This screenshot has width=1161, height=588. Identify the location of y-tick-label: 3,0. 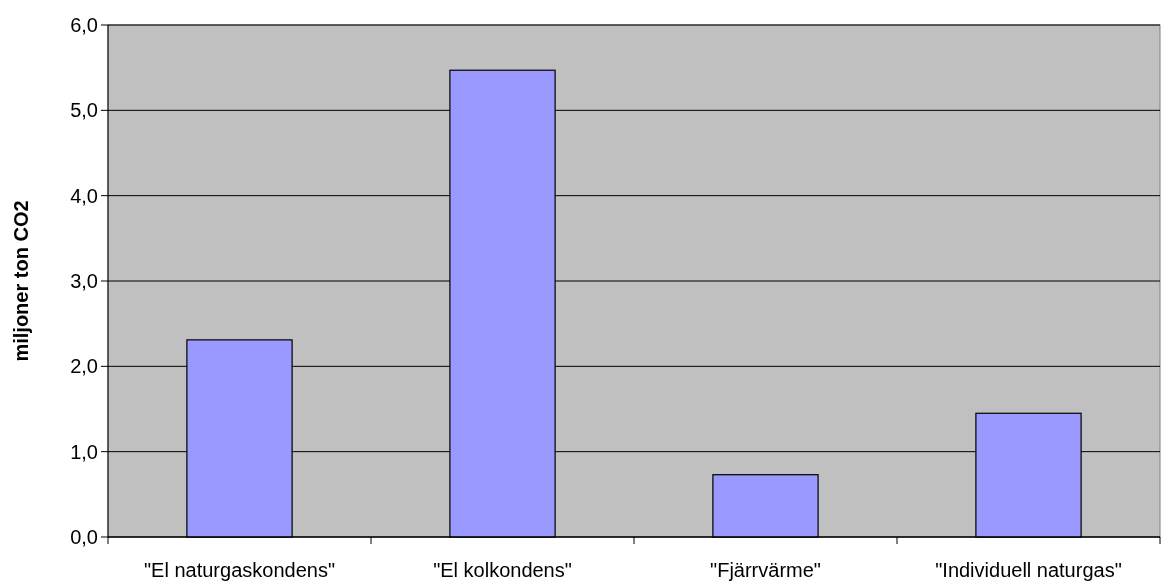
(84, 281).